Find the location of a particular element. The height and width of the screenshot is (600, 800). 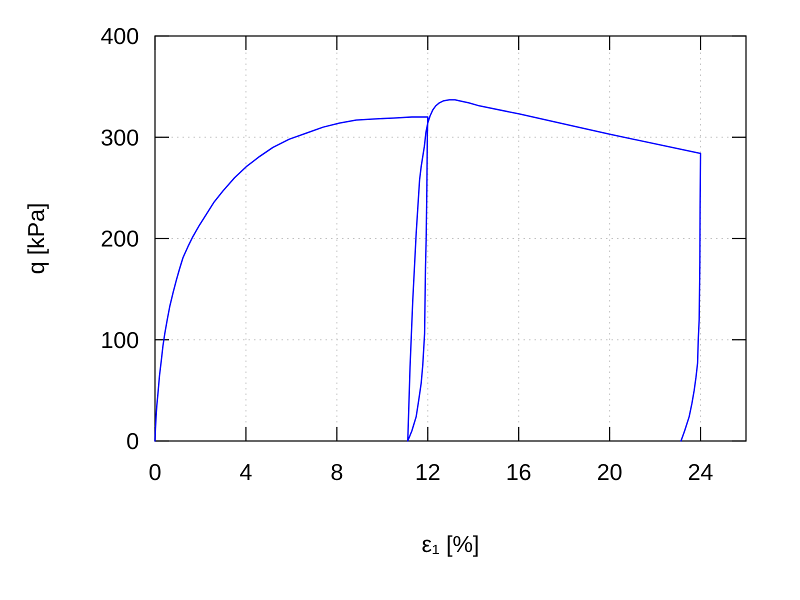

x-tick-label: 16 is located at coordinates (519, 472).